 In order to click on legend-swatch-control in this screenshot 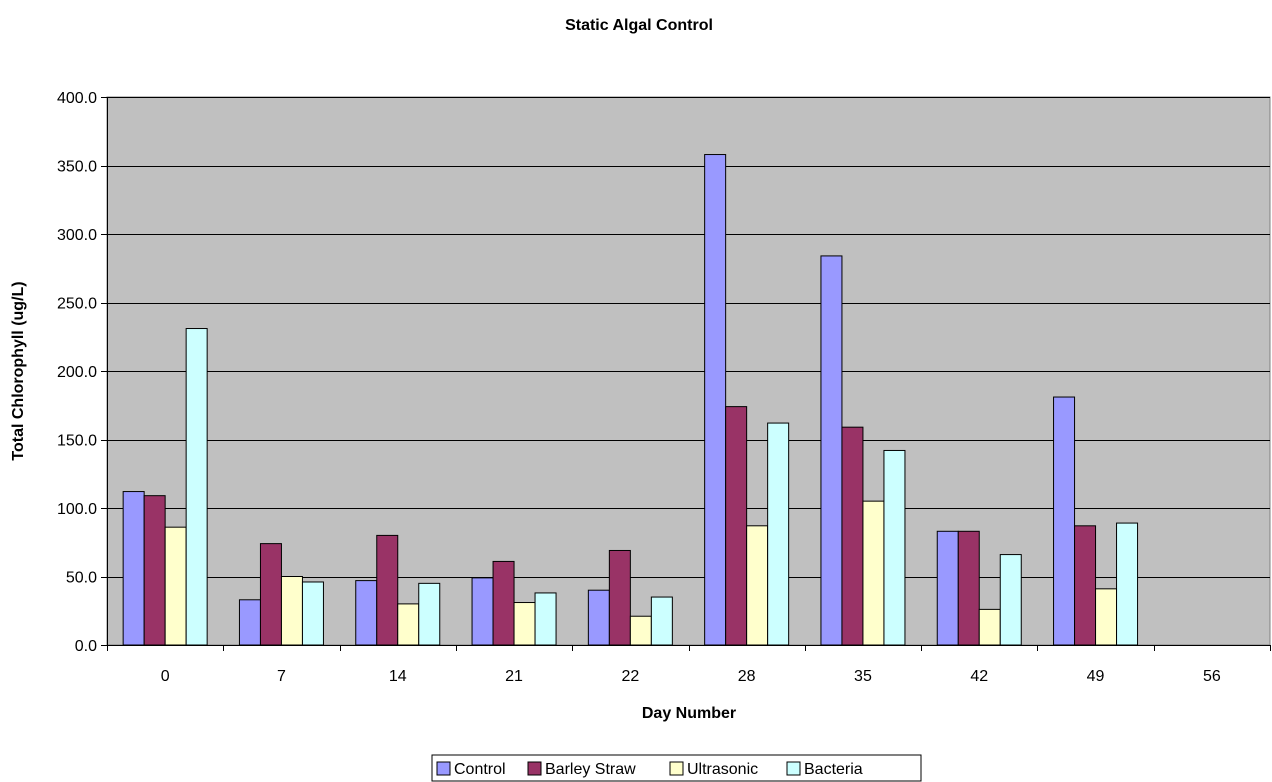, I will do `click(443, 768)`.